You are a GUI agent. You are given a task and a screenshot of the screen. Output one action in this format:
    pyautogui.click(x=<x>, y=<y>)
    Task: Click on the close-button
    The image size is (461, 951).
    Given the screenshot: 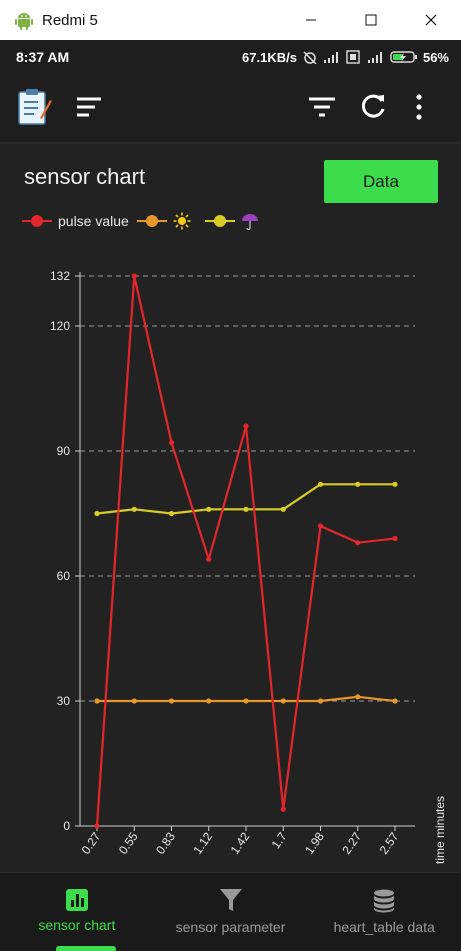 What is the action you would take?
    pyautogui.click(x=431, y=20)
    